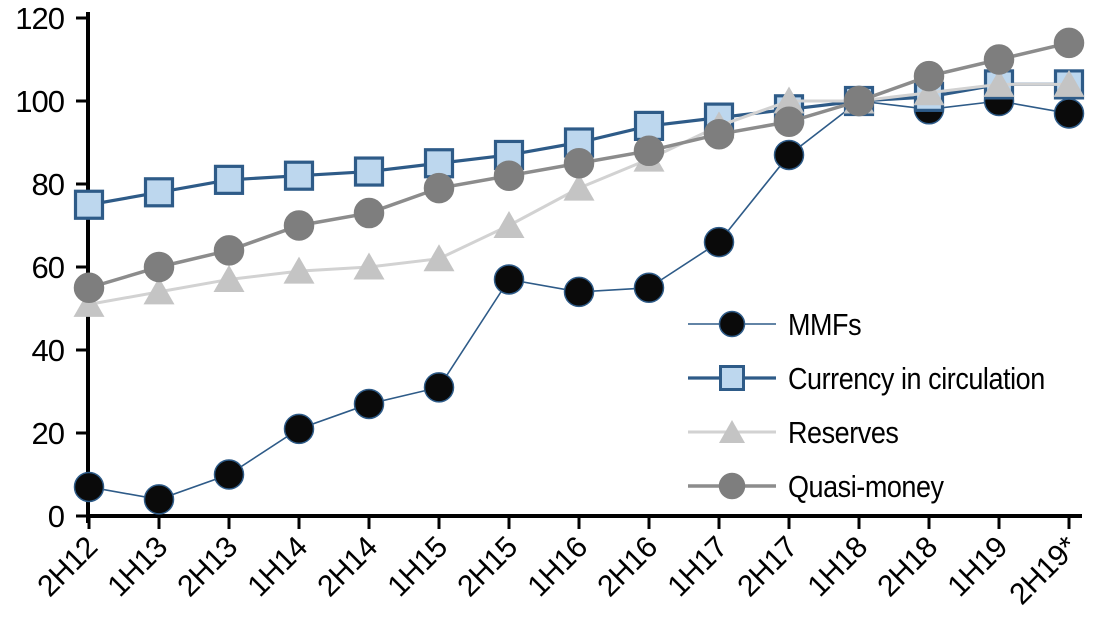 Image resolution: width=1119 pixels, height=640 pixels. What do you see at coordinates (907, 567) in the screenshot?
I see `x-tick-label: 2H18` at bounding box center [907, 567].